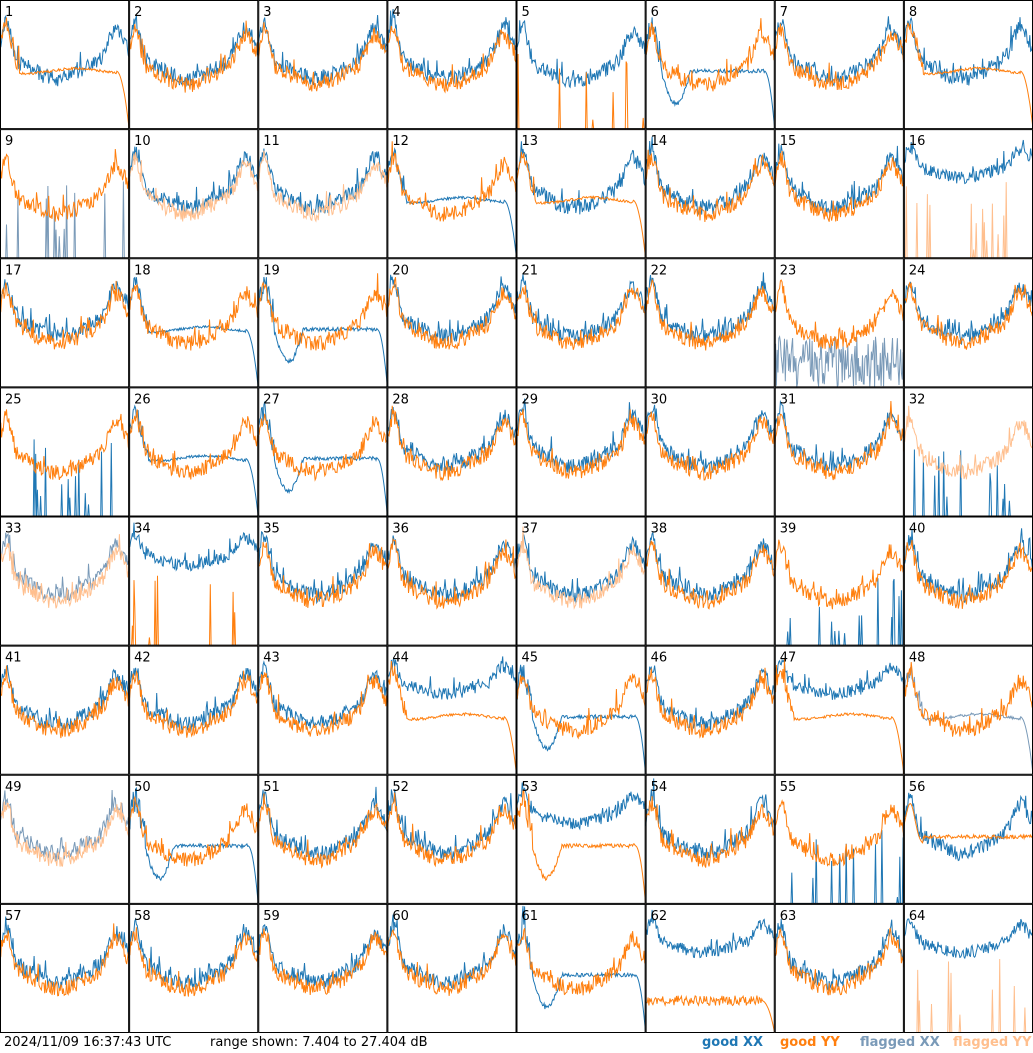  I want to click on legend-good-yy: good YY, so click(810, 1042).